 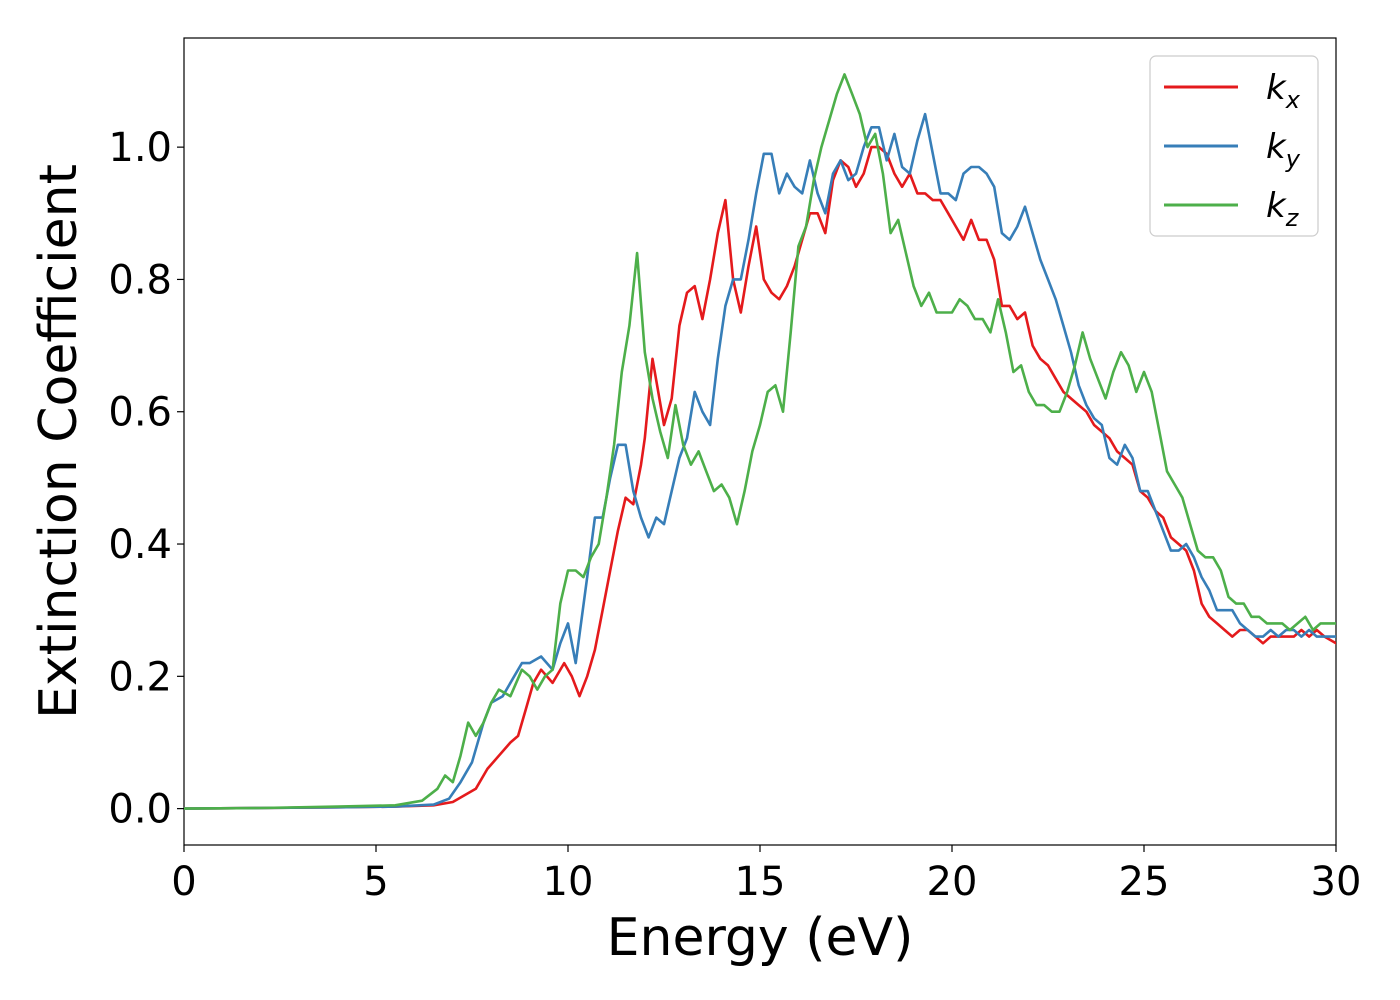 I want to click on x-tick-label: 0, so click(x=183, y=882).